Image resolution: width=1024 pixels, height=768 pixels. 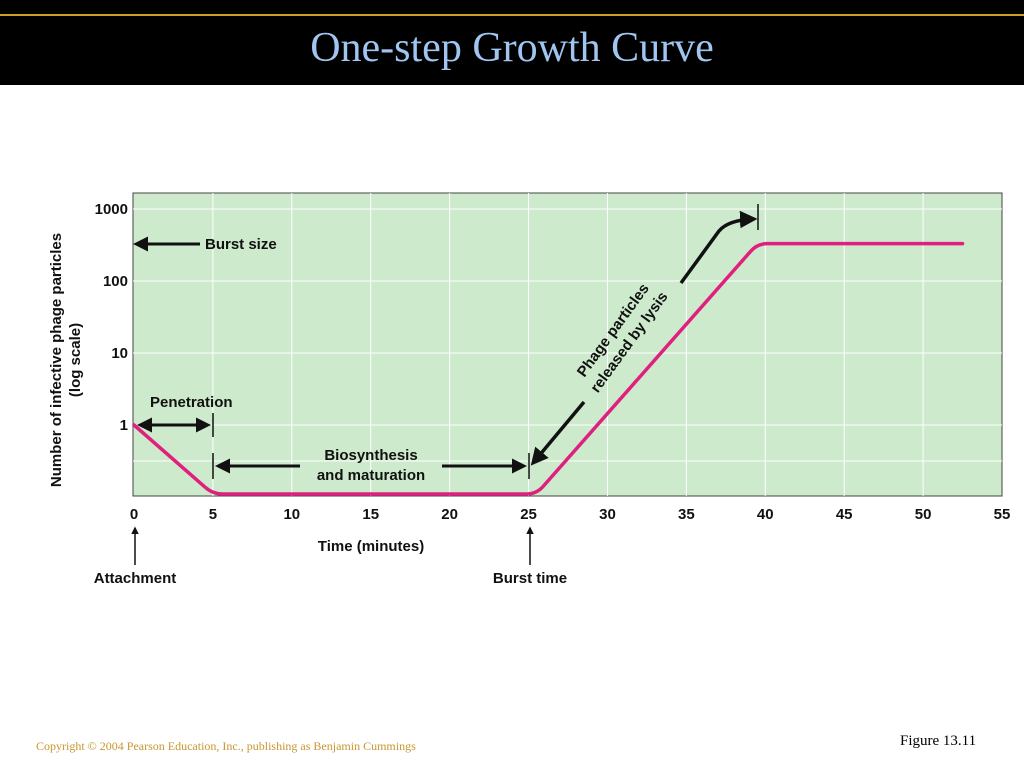 What do you see at coordinates (528, 514) in the screenshot?
I see `x-tick-label: 25` at bounding box center [528, 514].